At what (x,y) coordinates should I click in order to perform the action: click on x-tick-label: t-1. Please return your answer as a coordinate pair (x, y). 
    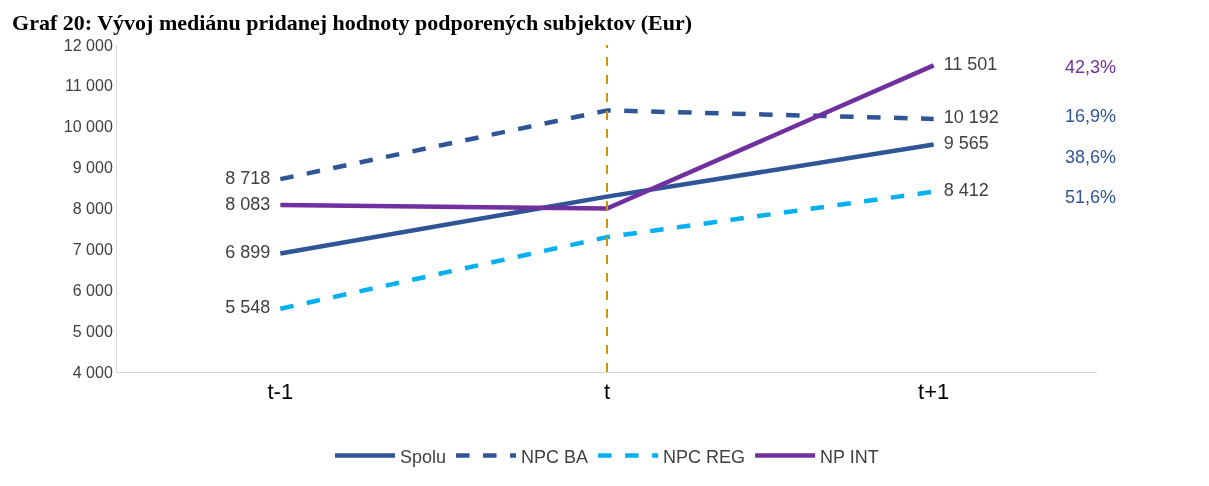
    Looking at the image, I should click on (280, 392).